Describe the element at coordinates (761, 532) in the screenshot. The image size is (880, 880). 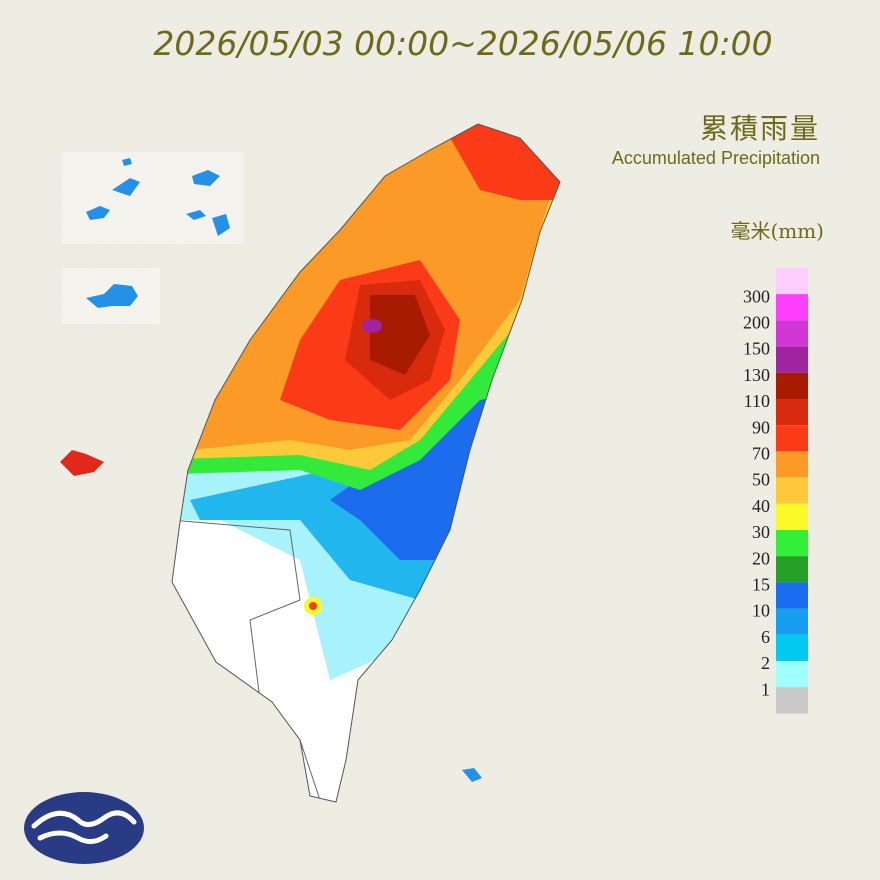
I see `legend-label: 30` at that location.